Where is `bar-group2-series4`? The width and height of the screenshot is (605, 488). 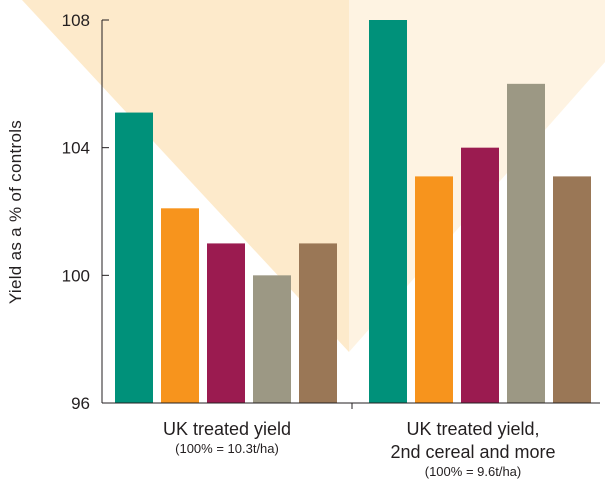 bar-group2-series4 is located at coordinates (526, 243).